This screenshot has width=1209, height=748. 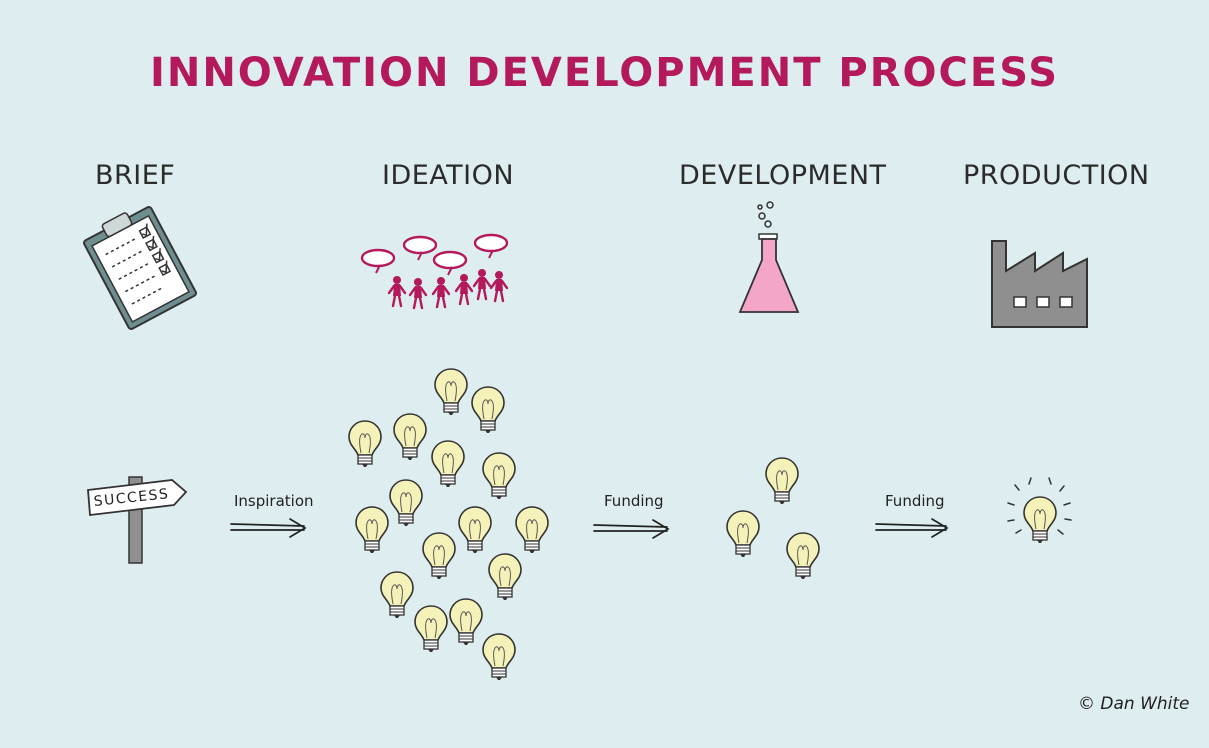 I want to click on factory-icon, so click(x=1039, y=284).